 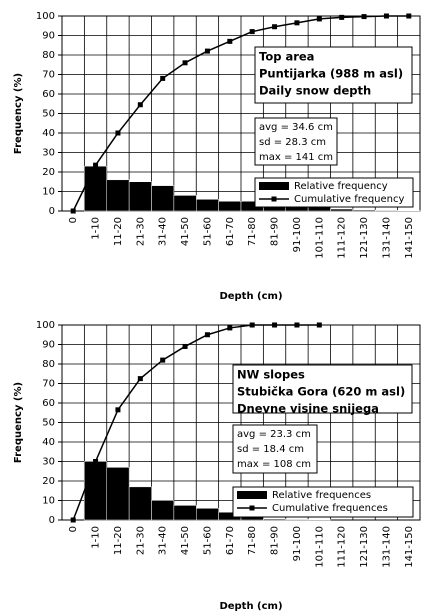 I want to click on stats-line: max = 141 cm, so click(x=296, y=157).